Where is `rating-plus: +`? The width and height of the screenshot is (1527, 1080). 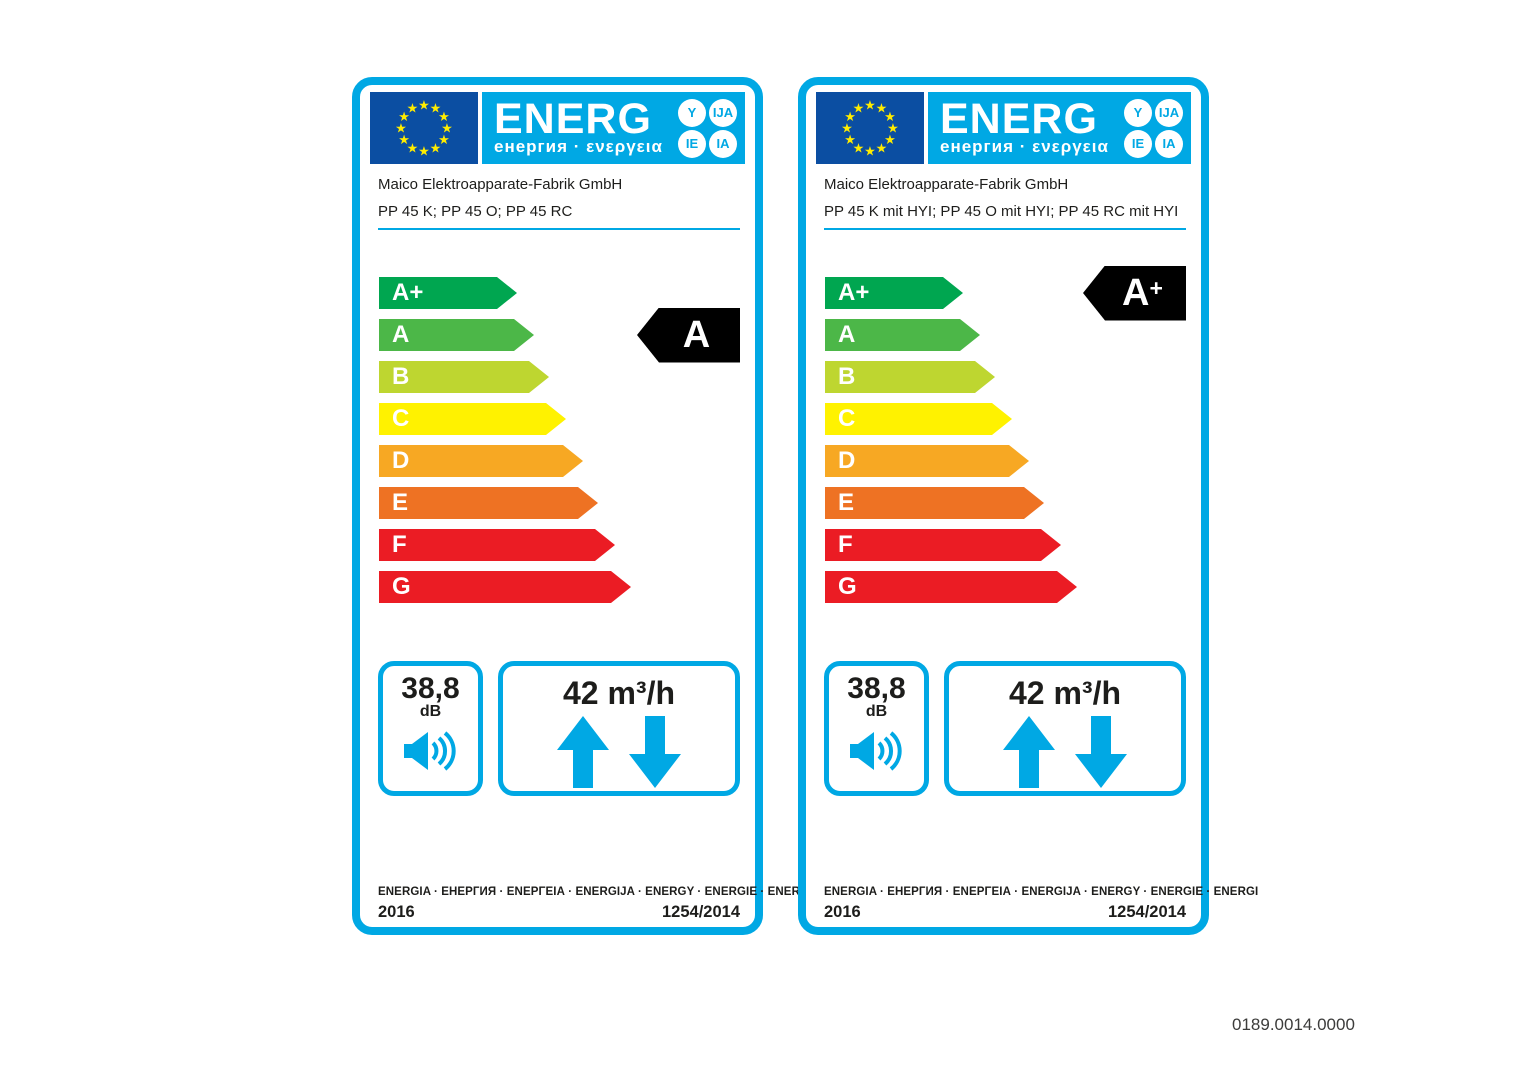
rating-plus: + is located at coordinates (1156, 287).